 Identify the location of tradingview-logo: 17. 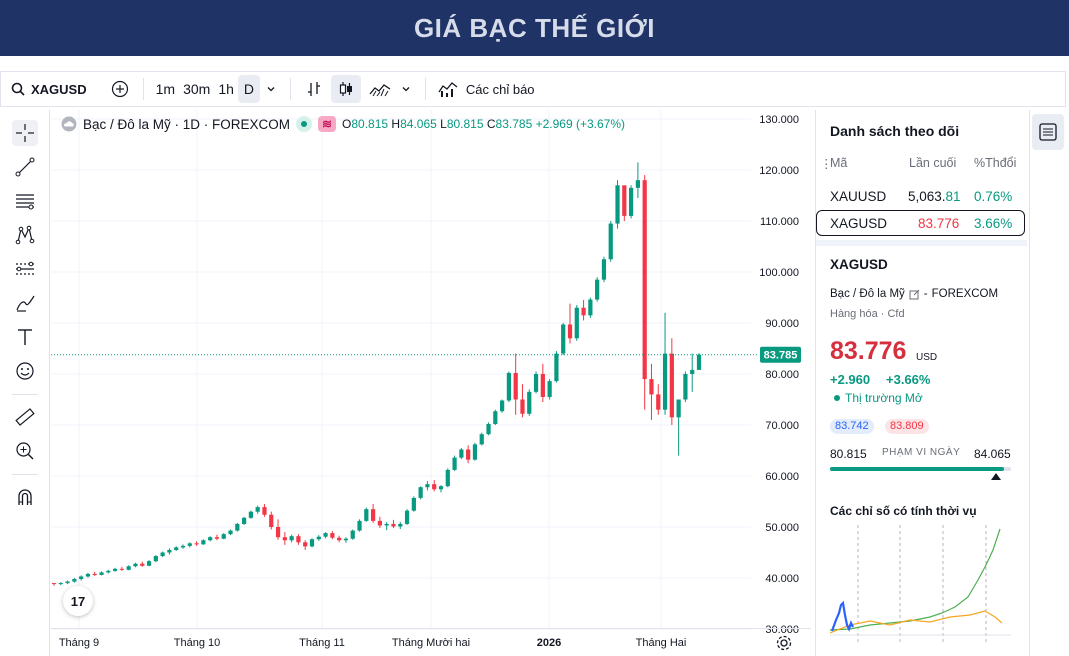
(78, 601).